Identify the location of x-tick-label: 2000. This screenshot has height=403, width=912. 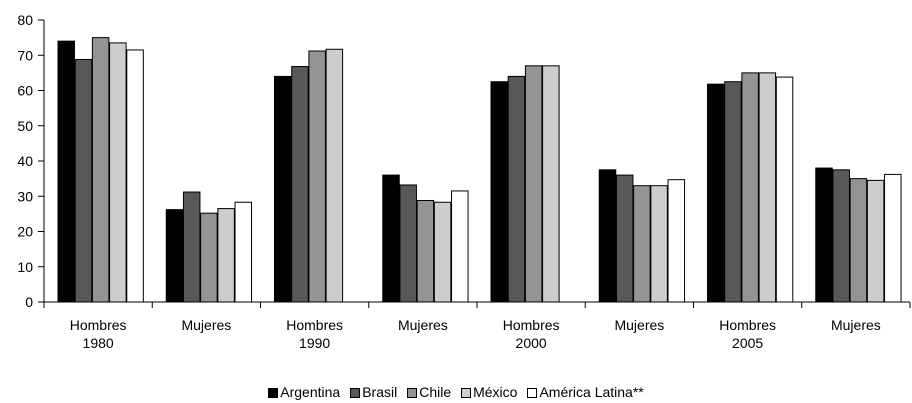
(531, 343).